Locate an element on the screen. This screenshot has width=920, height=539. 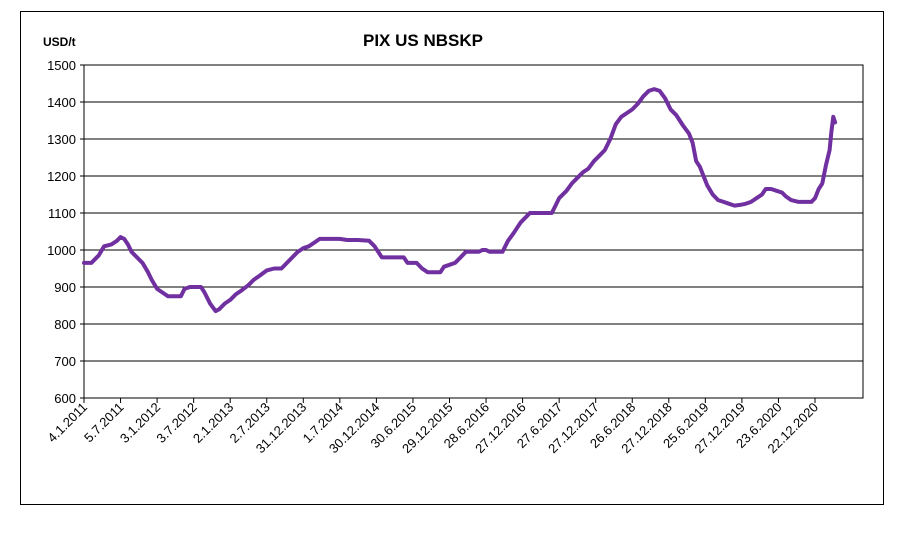
y-tick-label: 700 is located at coordinates (65, 361).